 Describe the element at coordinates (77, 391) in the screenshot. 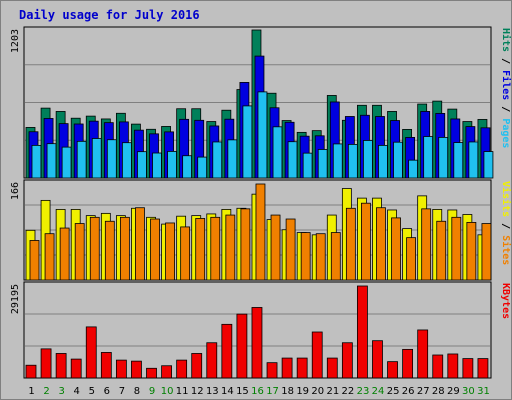

I see `x-tick-label-day-4: 4` at that location.